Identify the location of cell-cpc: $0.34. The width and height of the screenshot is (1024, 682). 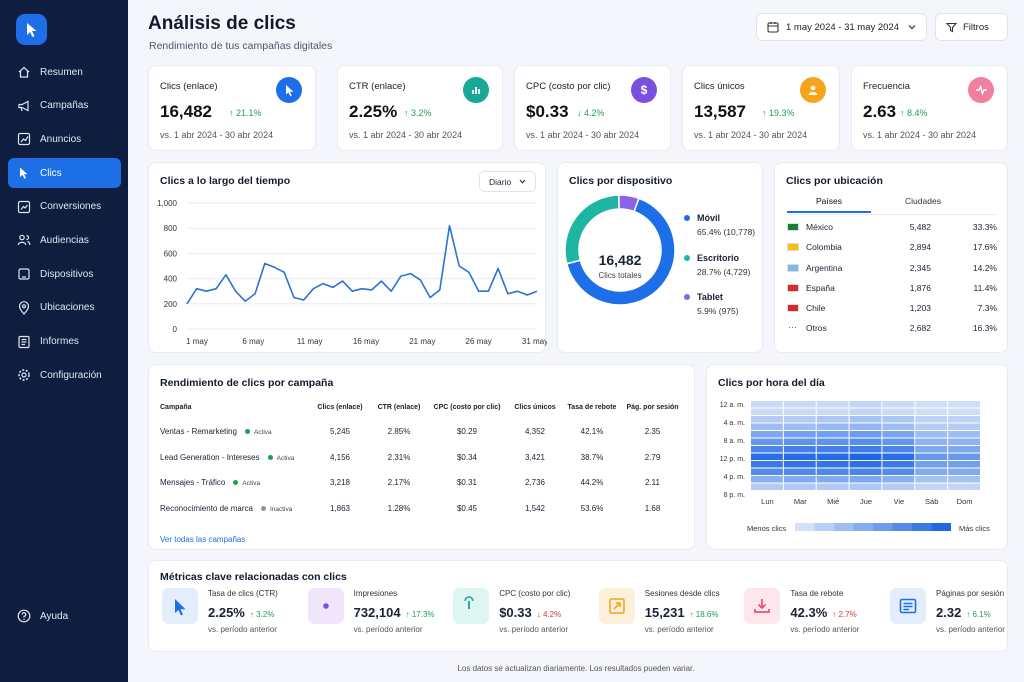
(467, 457).